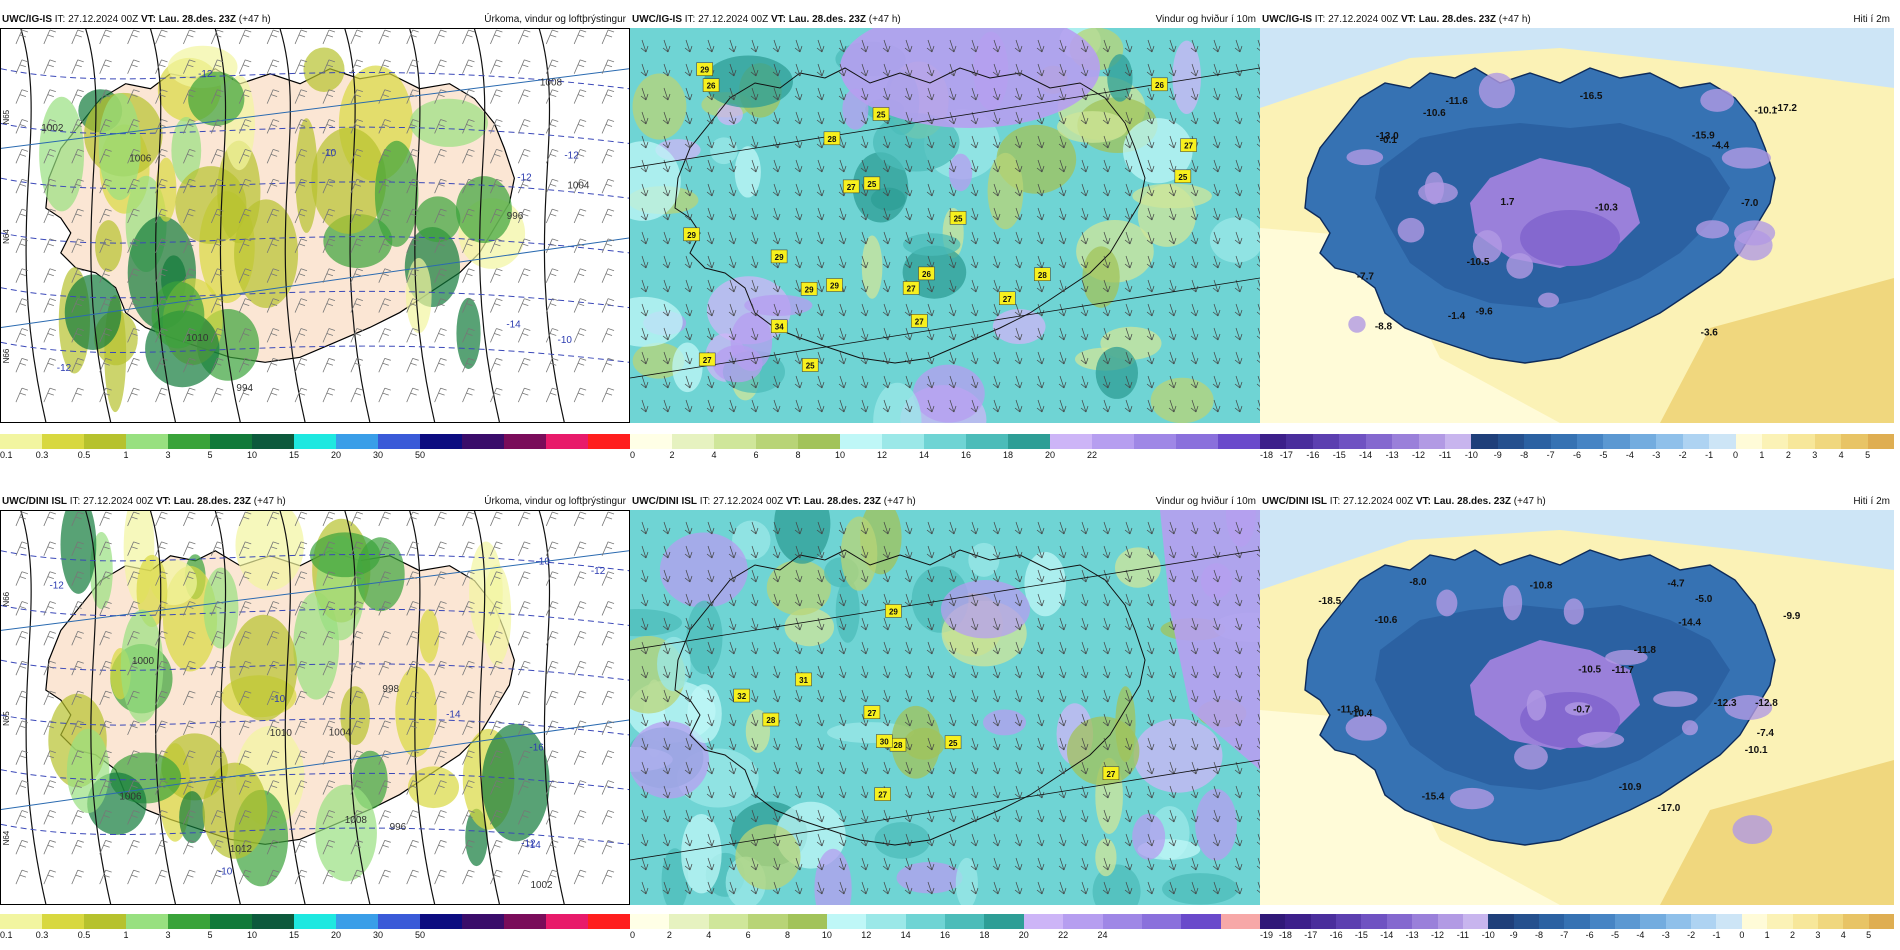  What do you see at coordinates (881, 114) in the screenshot?
I see `gust-label: 25` at bounding box center [881, 114].